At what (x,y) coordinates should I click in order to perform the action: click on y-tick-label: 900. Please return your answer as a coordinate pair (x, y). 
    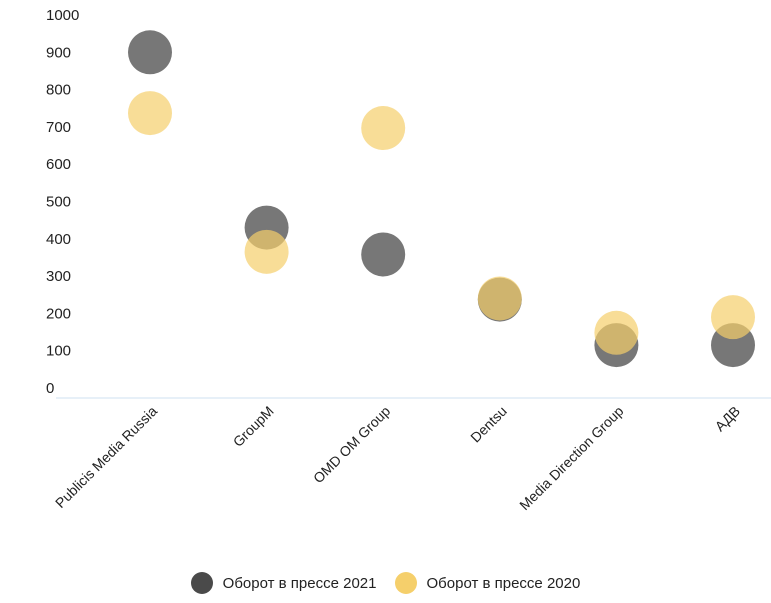
    Looking at the image, I should click on (58, 52).